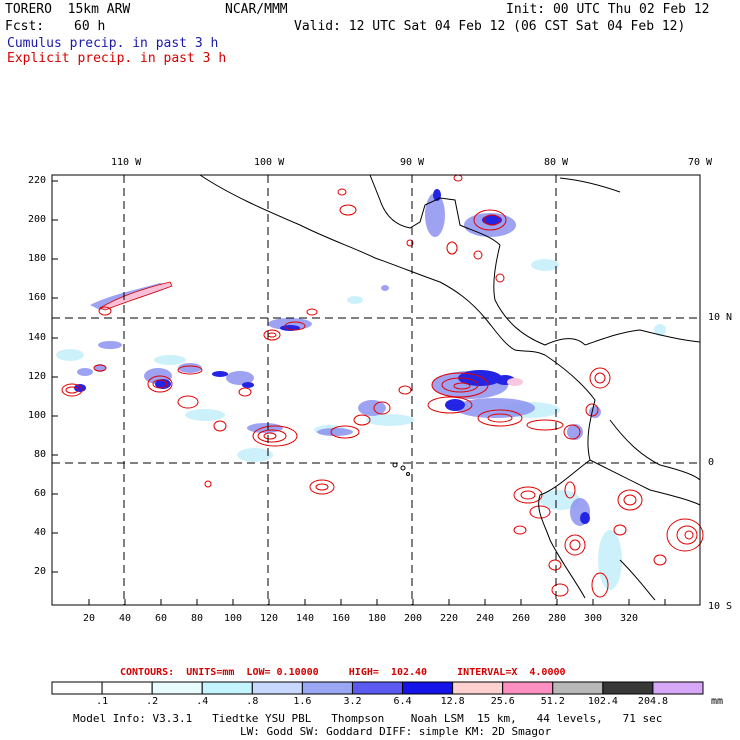 This screenshot has width=740, height=740. Describe the element at coordinates (352, 701) in the screenshot. I see `colorbar-label: 3.2` at that location.